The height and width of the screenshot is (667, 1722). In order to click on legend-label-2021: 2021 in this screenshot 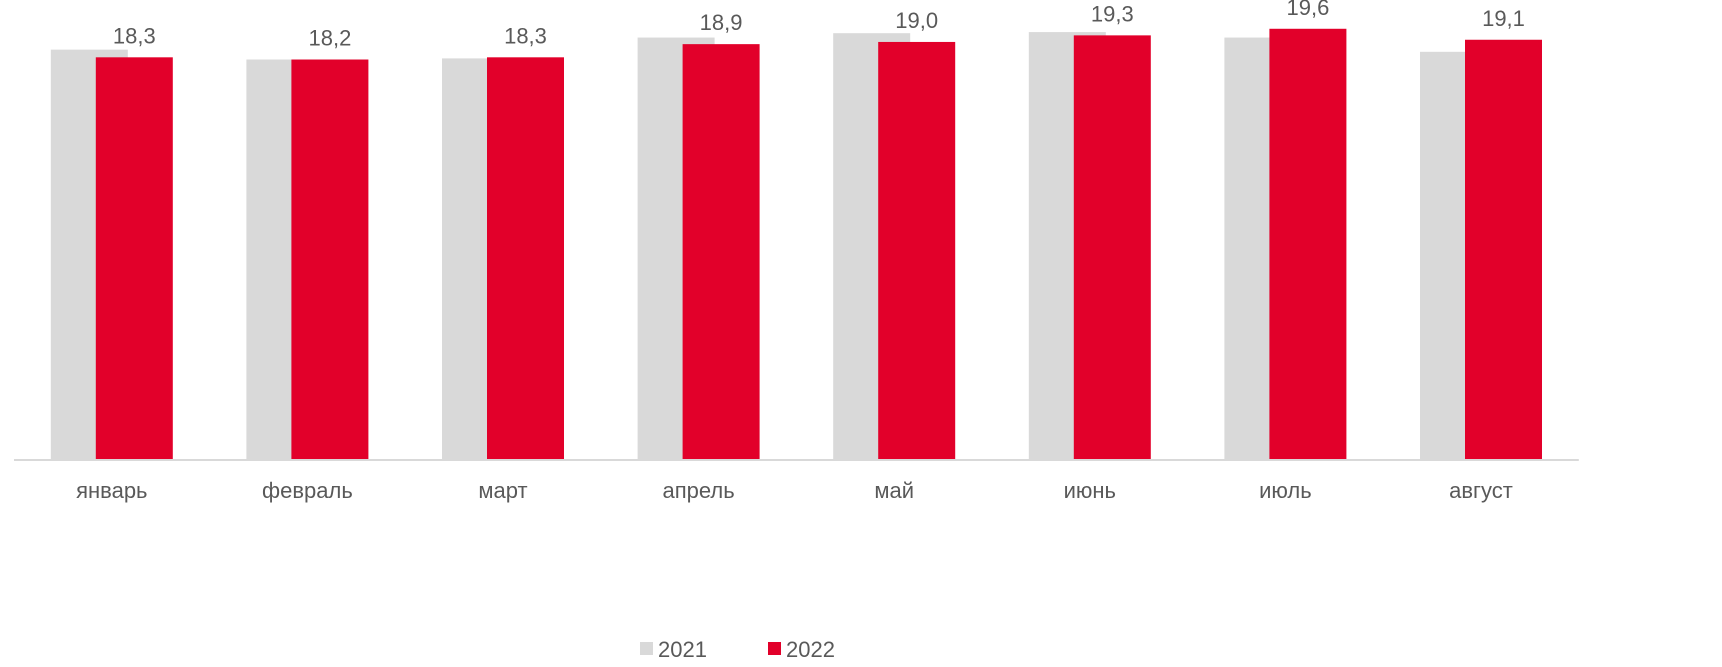, I will do `click(682, 649)`.